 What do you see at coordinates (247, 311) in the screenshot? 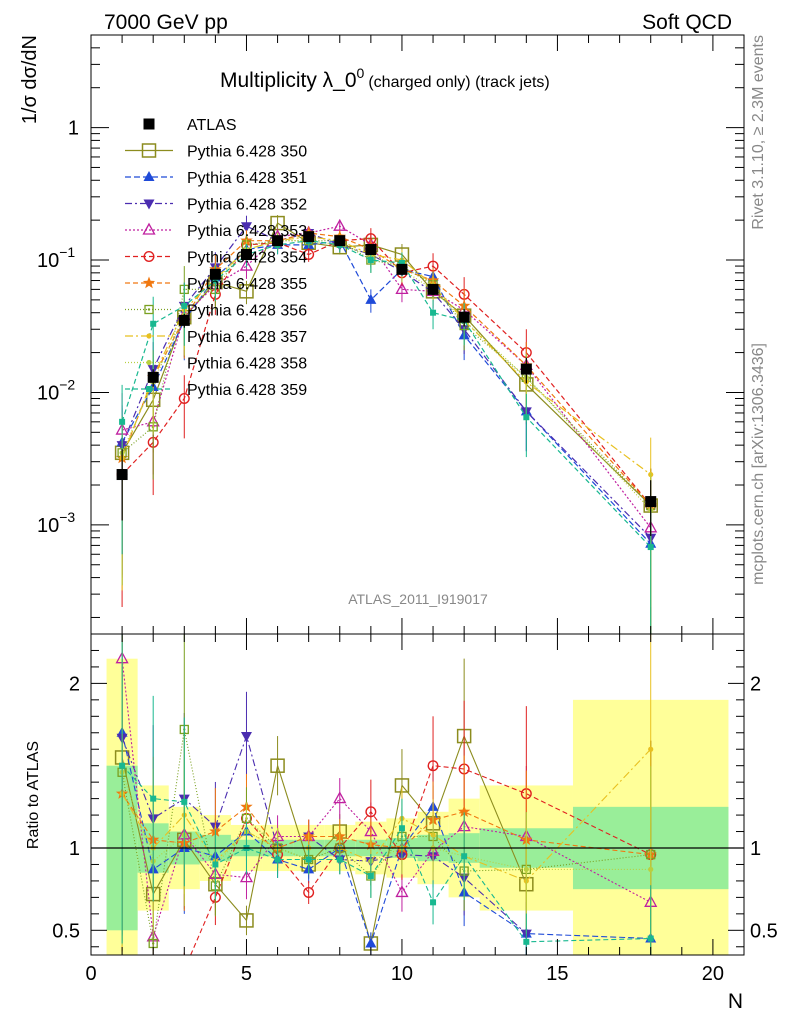
I see `legend-label: Pythia 6.428 356` at bounding box center [247, 311].